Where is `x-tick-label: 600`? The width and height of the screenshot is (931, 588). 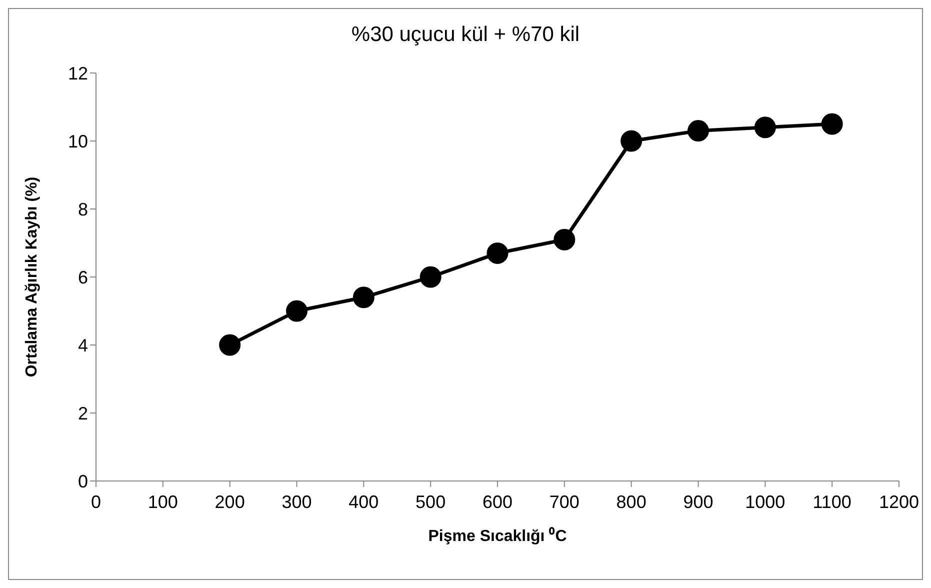
x-tick-label: 600 is located at coordinates (497, 502).